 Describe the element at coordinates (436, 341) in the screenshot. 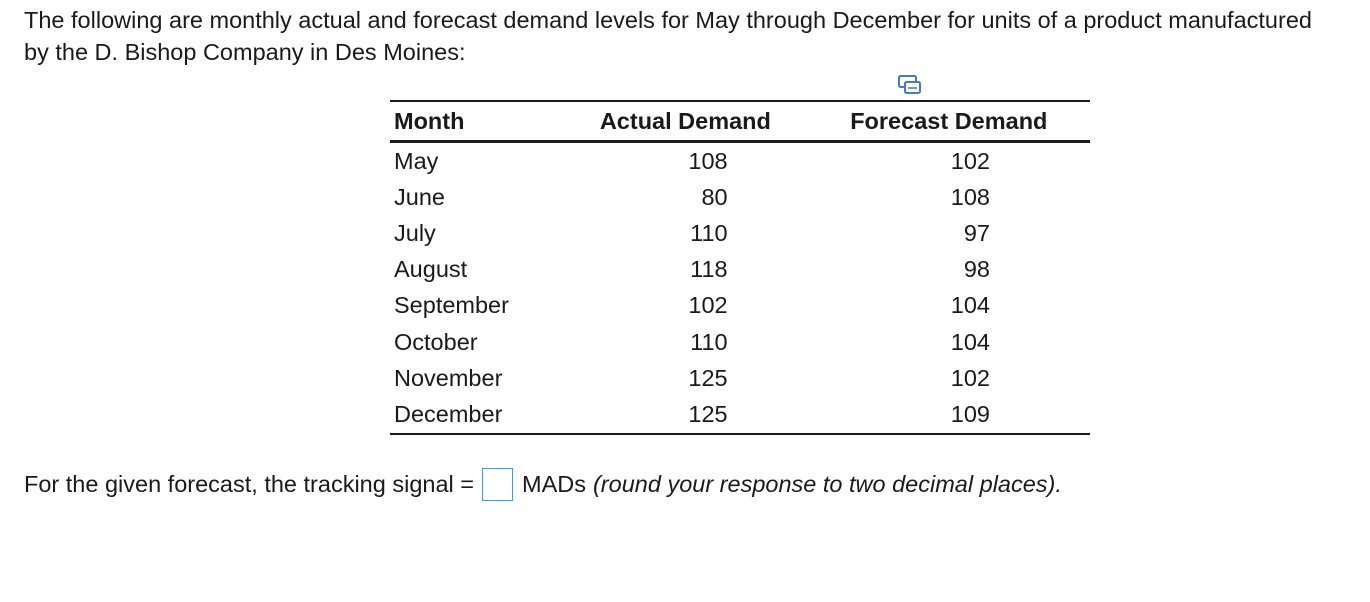

I see `month-cell: October` at that location.